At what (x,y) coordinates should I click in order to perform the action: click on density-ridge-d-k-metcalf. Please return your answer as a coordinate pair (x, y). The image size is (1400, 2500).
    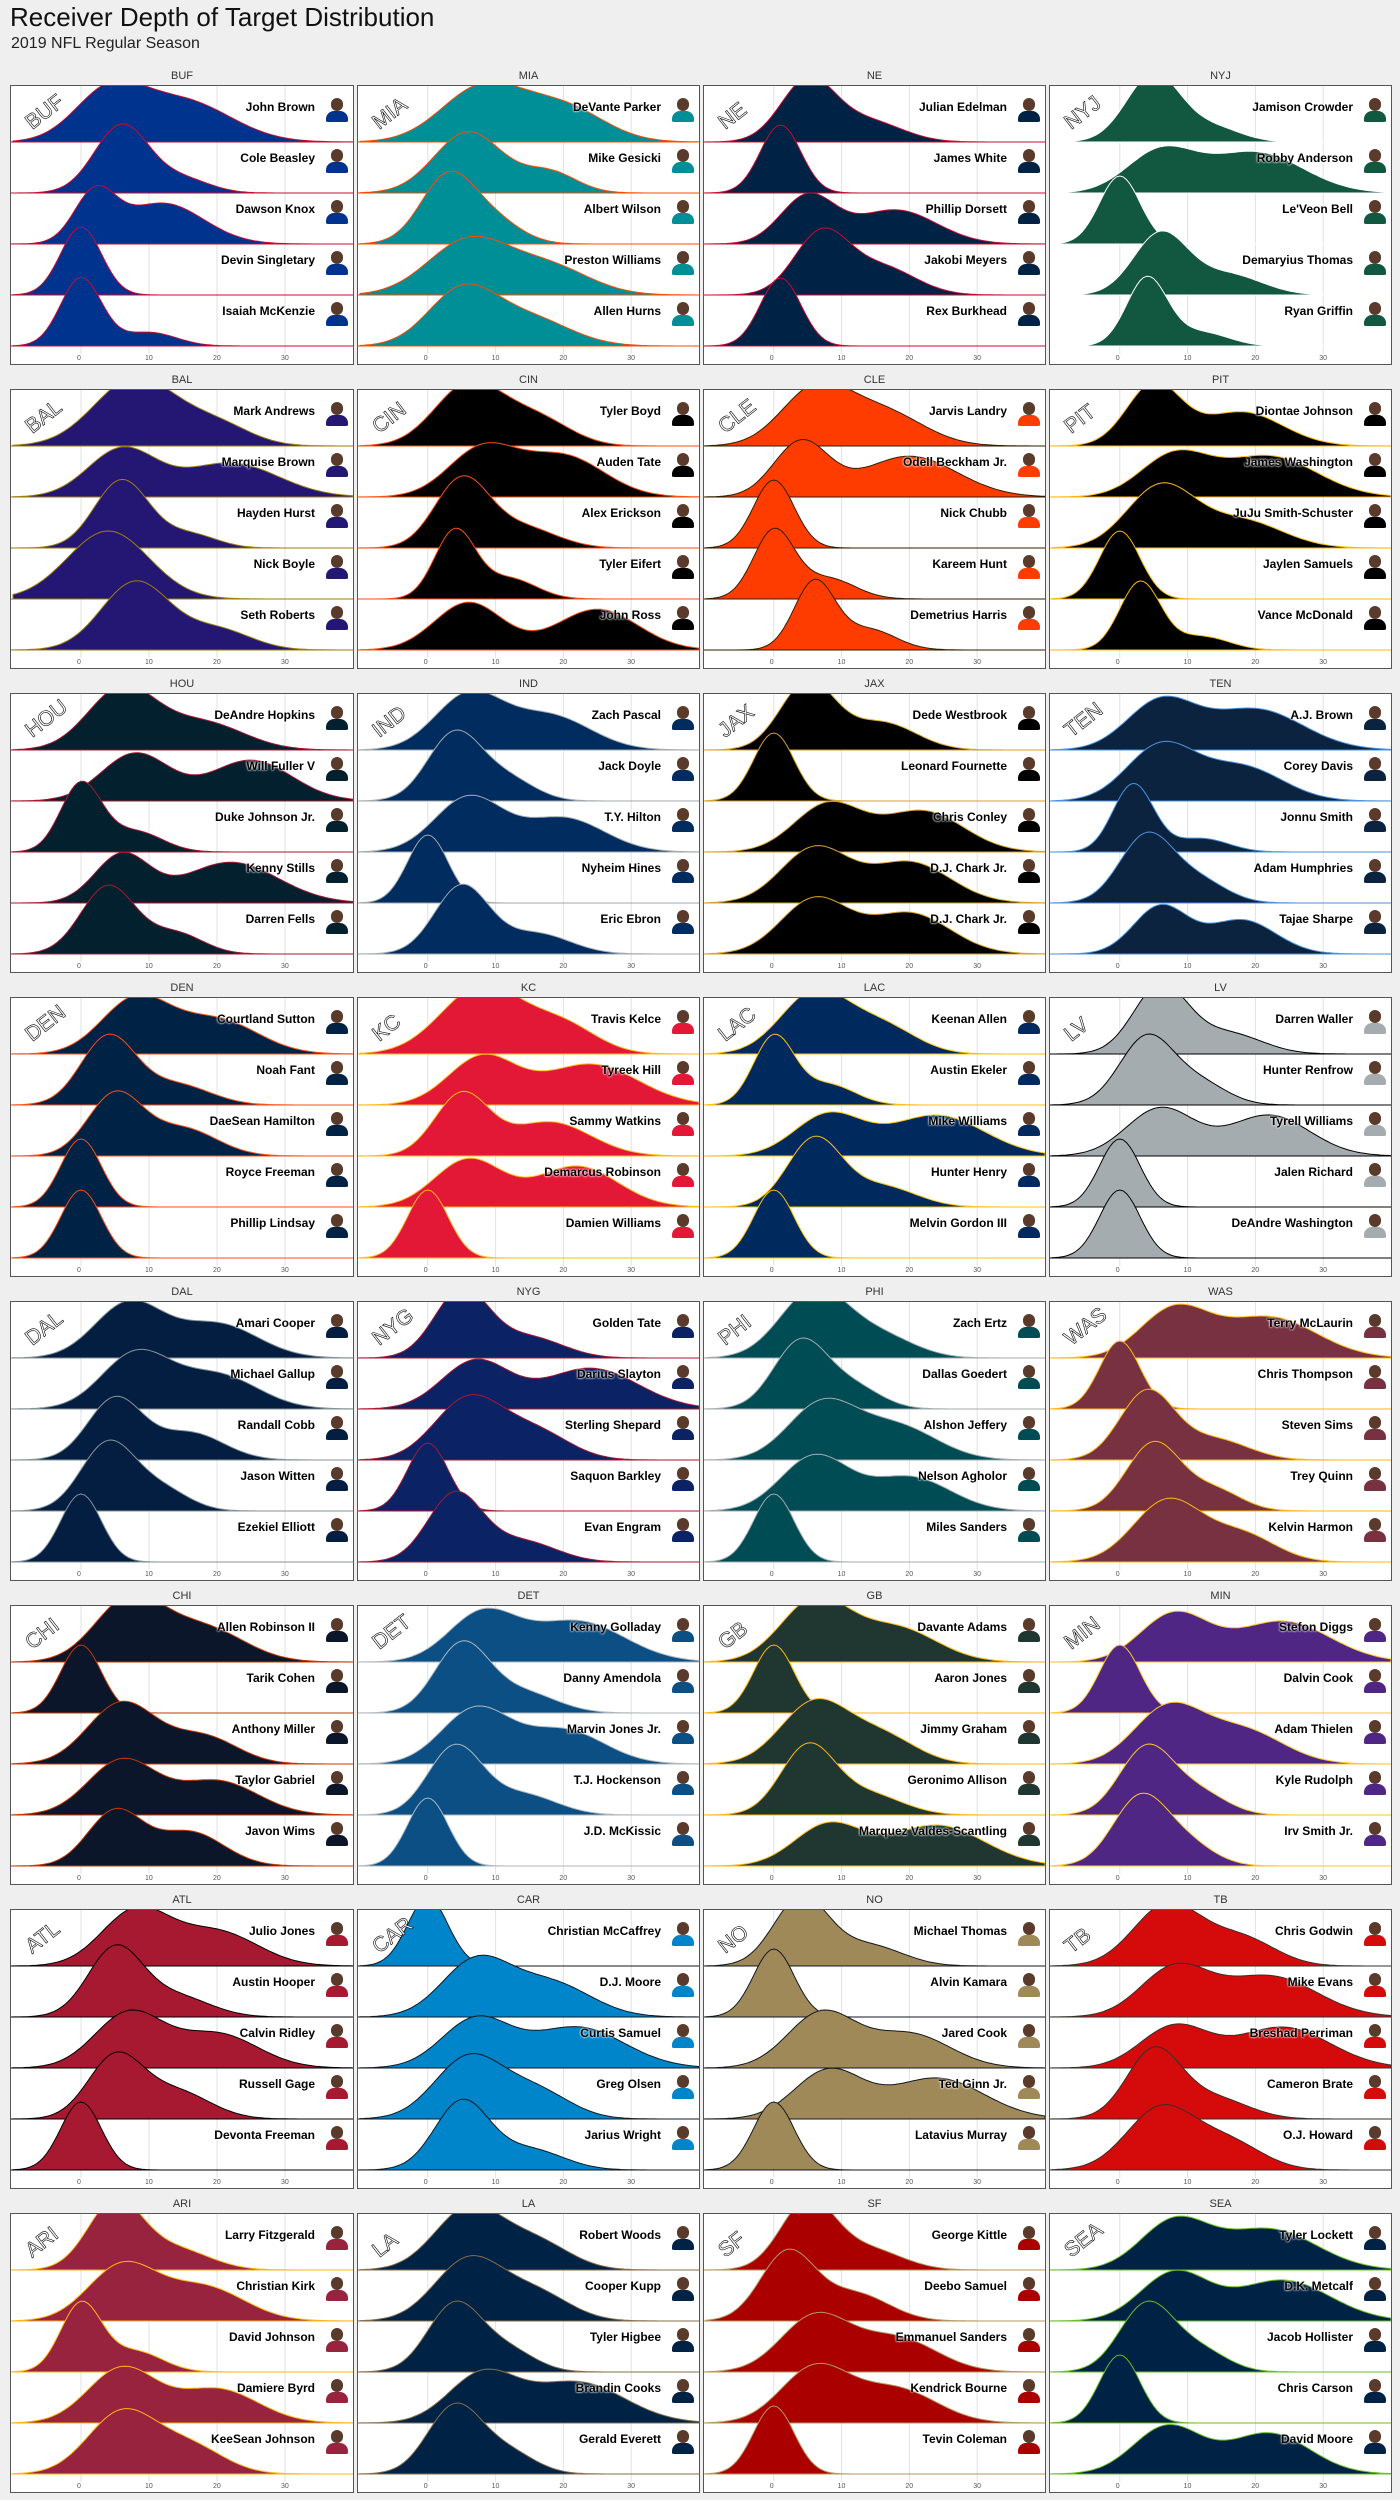
    Looking at the image, I should click on (1221, 2295).